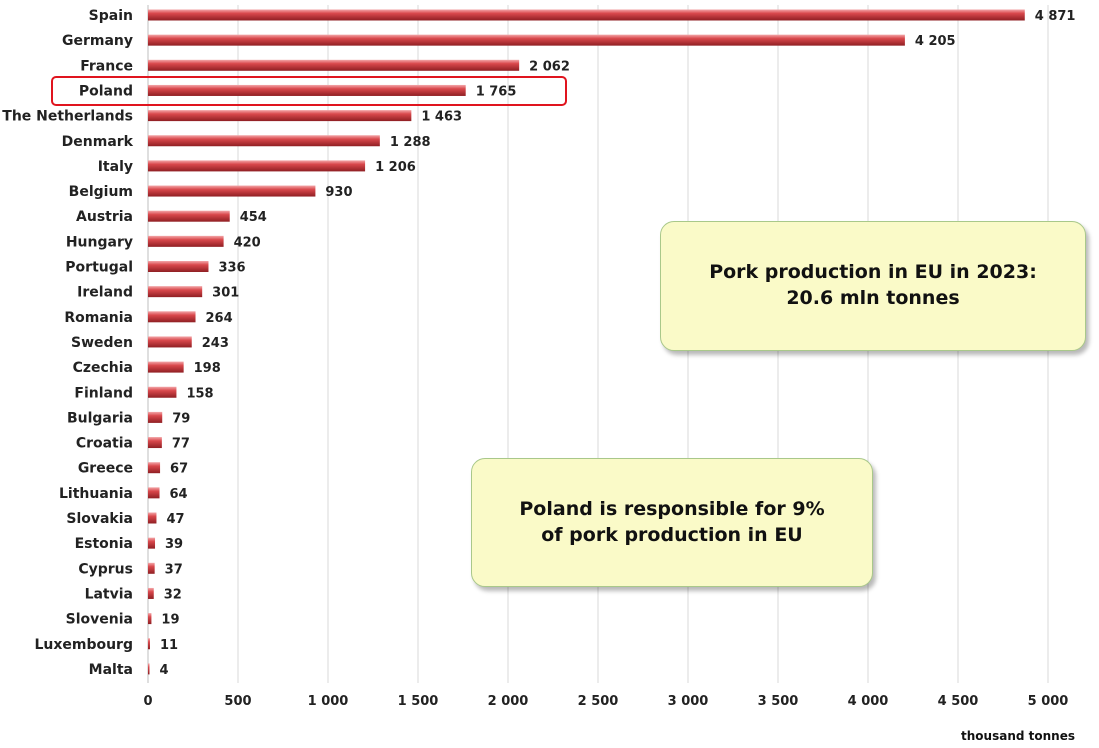 The height and width of the screenshot is (748, 1099). I want to click on value-label: 37, so click(174, 569).